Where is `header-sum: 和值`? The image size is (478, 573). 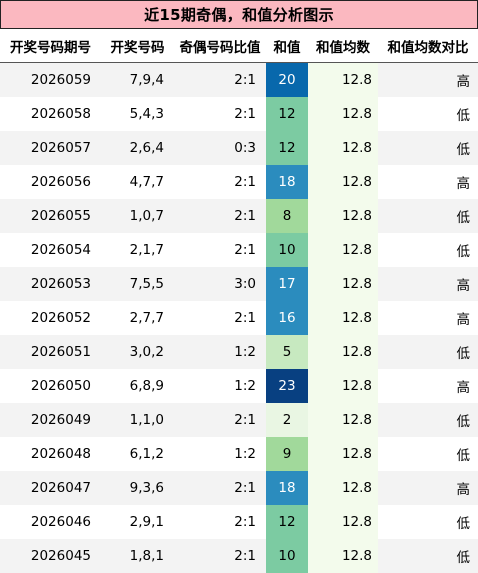 header-sum: 和值 is located at coordinates (287, 46).